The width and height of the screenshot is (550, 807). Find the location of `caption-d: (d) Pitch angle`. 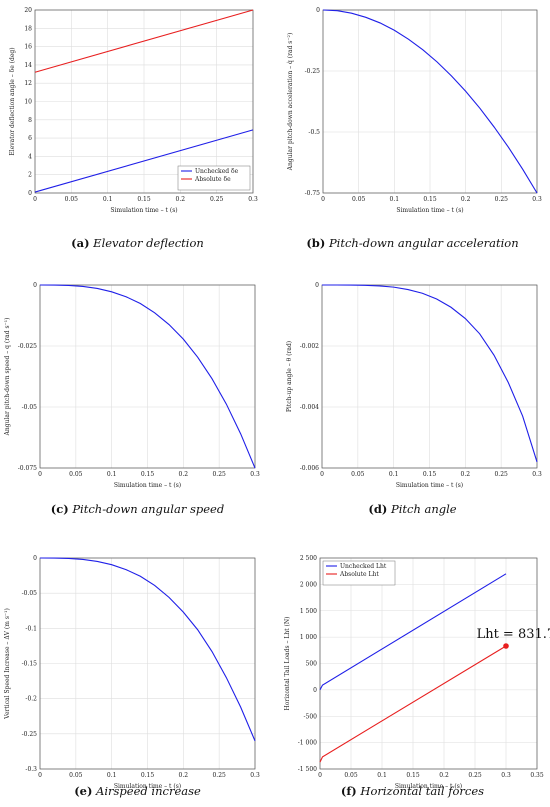

caption-d: (d) Pitch angle is located at coordinates (412, 509).